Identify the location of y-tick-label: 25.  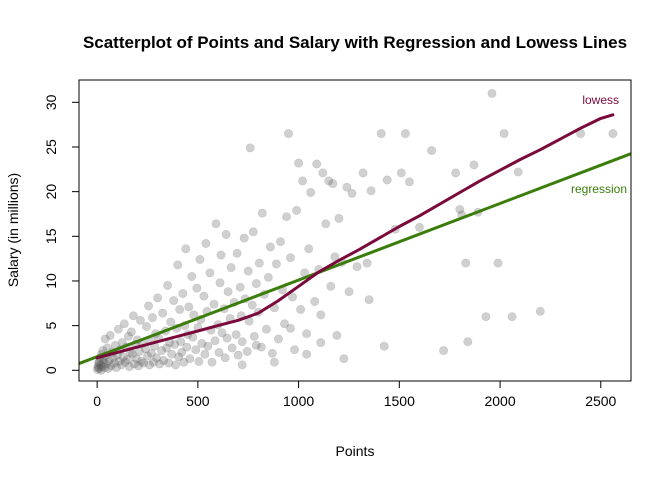
(51, 147).